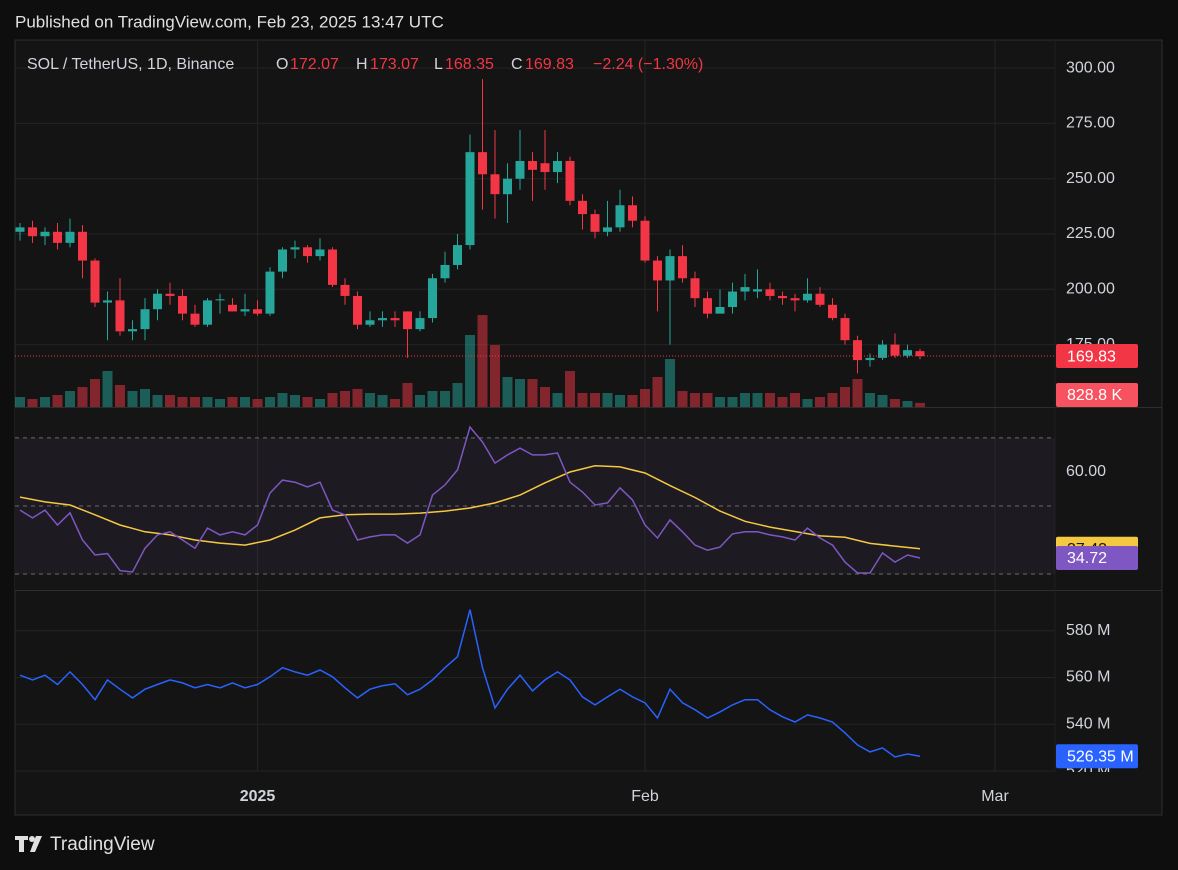 The image size is (1178, 870). What do you see at coordinates (1094, 395) in the screenshot?
I see `volume-label: 828.8 K` at bounding box center [1094, 395].